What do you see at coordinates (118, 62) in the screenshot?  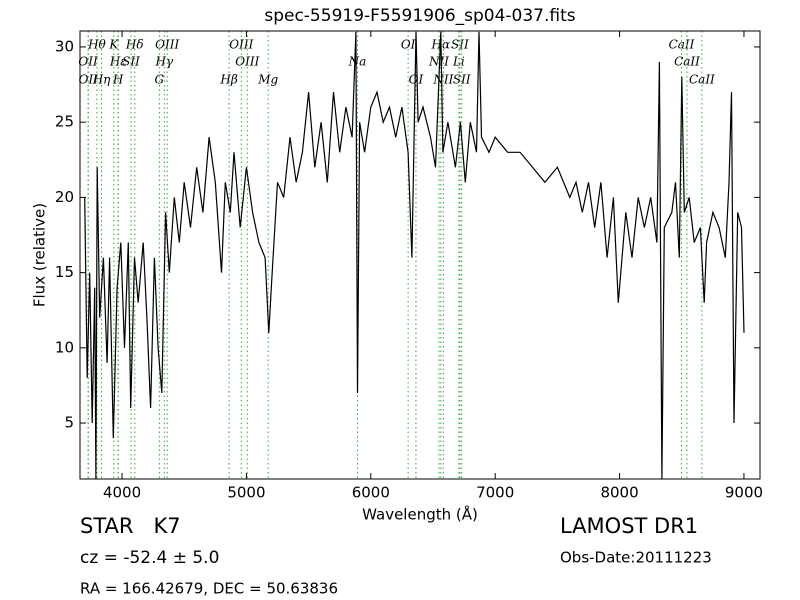 I see `line-label: Hε` at bounding box center [118, 62].